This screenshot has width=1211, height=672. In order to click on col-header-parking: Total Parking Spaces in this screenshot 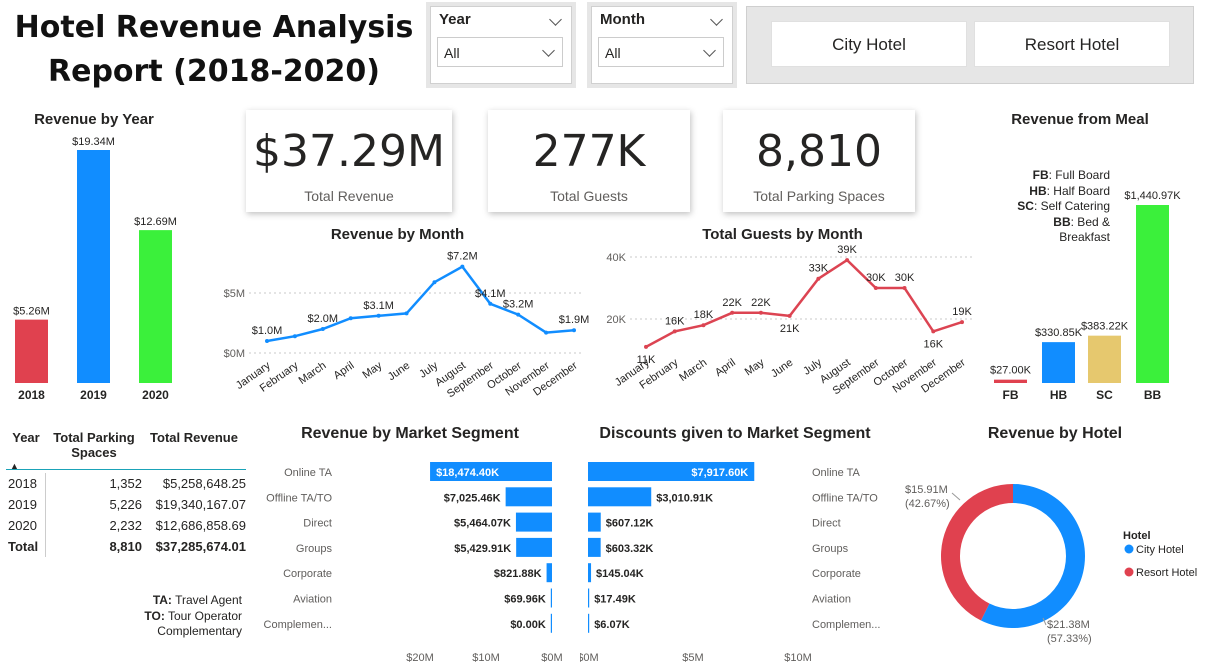, I will do `click(94, 445)`.